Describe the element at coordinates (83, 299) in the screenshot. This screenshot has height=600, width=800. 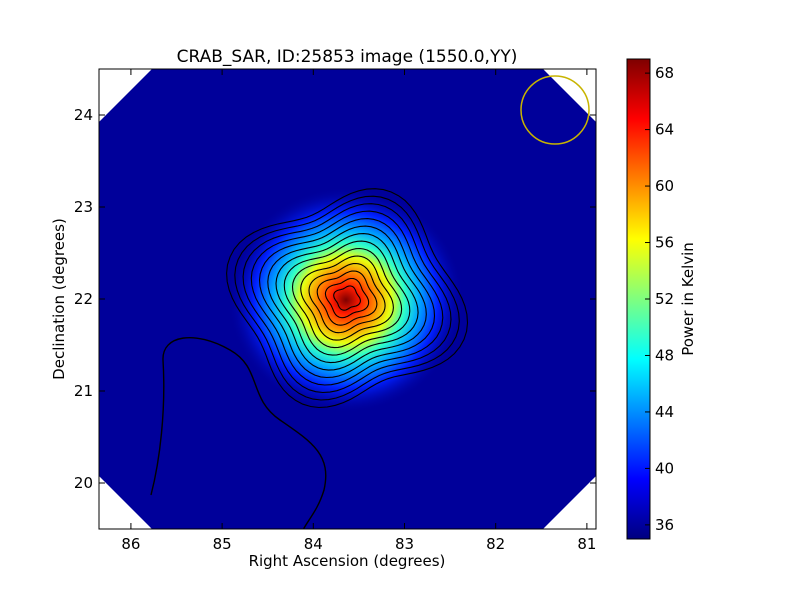
I see `y-tick-label: 22` at that location.